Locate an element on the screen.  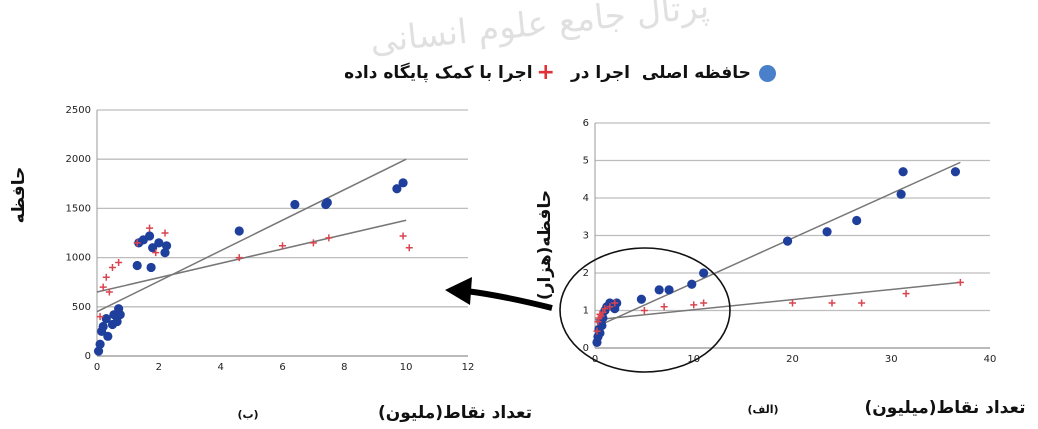
y-axis-title: حافظه is located at coordinates (19, 195).